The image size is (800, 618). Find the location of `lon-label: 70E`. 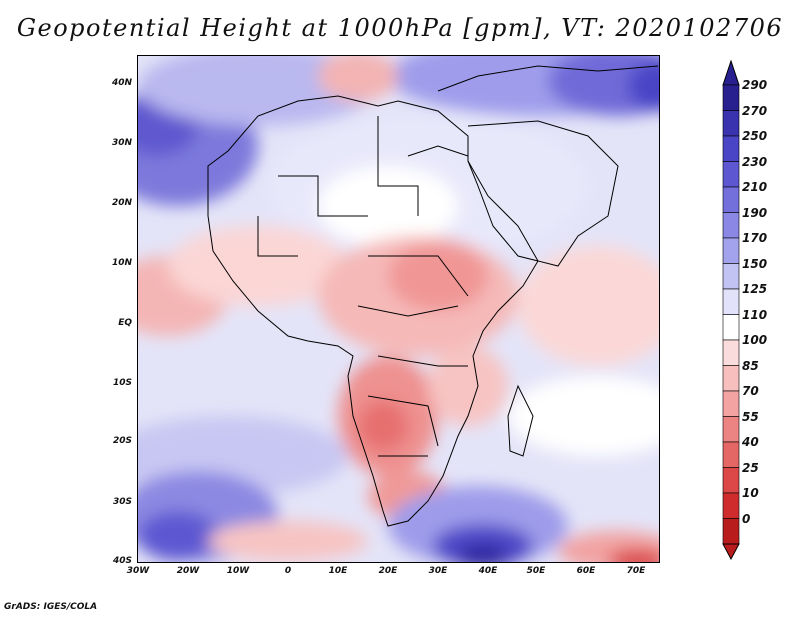

lon-label: 70E is located at coordinates (636, 571).